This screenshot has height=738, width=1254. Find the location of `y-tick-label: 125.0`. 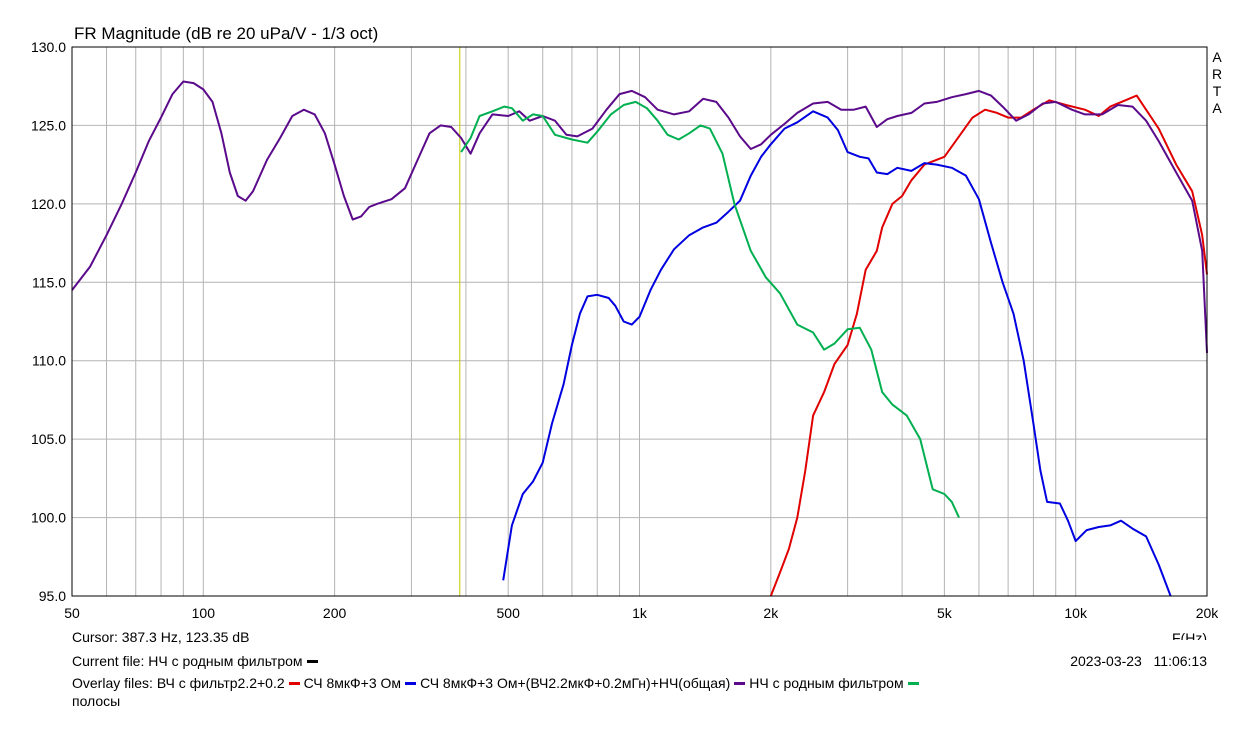

y-tick-label: 125.0 is located at coordinates (48, 125).